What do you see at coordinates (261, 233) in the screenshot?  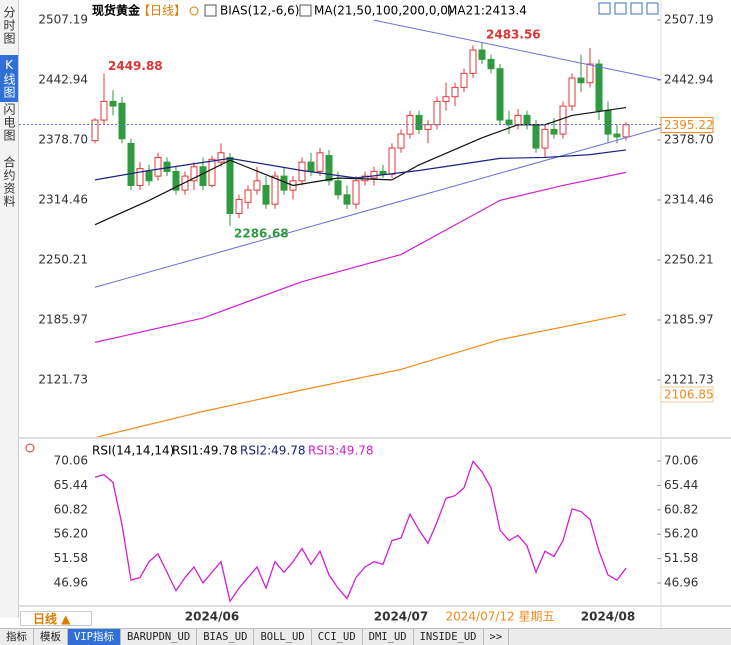 I see `low-label: 2286.68` at bounding box center [261, 233].